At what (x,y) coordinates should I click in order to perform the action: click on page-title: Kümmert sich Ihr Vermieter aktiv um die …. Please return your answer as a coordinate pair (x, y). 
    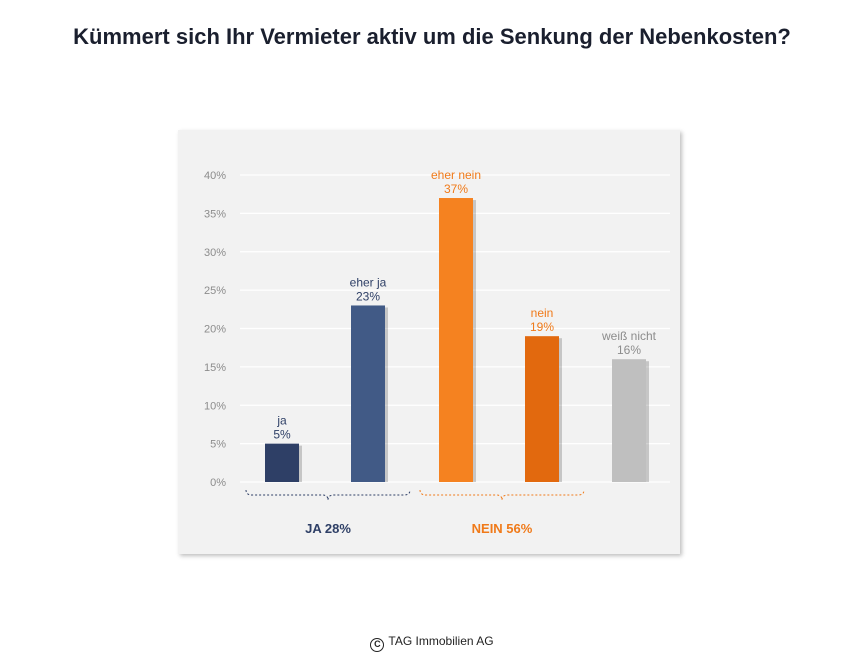
    Looking at the image, I should click on (432, 36).